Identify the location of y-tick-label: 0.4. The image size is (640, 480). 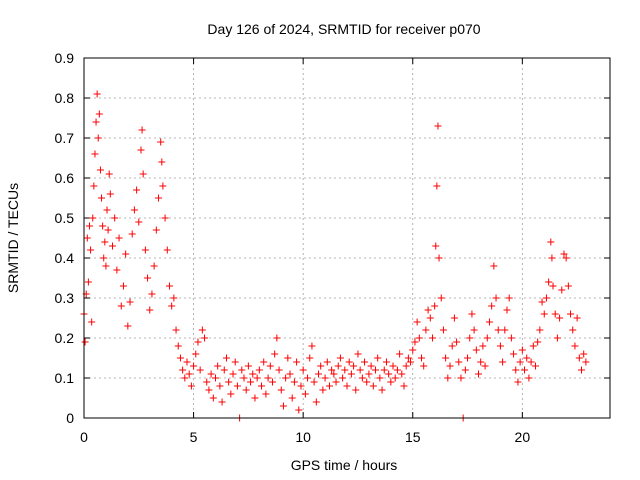
(65, 258).